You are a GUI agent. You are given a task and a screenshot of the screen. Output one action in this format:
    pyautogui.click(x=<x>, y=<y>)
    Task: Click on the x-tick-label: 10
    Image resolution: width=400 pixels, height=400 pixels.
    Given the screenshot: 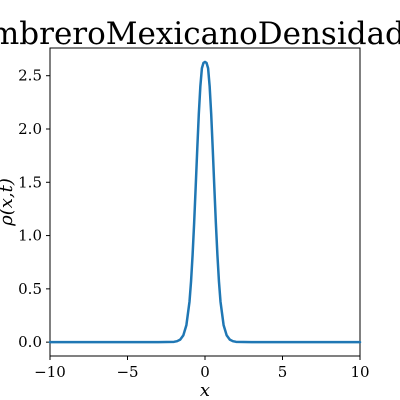 What is the action you would take?
    pyautogui.click(x=359, y=372)
    